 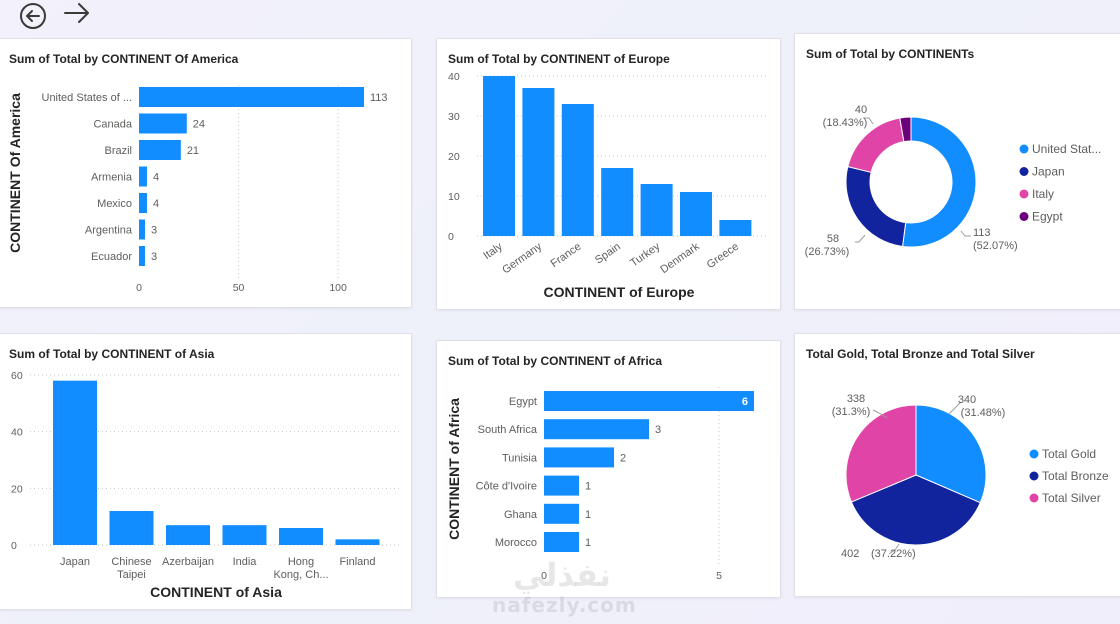 What do you see at coordinates (379, 98) in the screenshot?
I see `data-label: 113` at bounding box center [379, 98].